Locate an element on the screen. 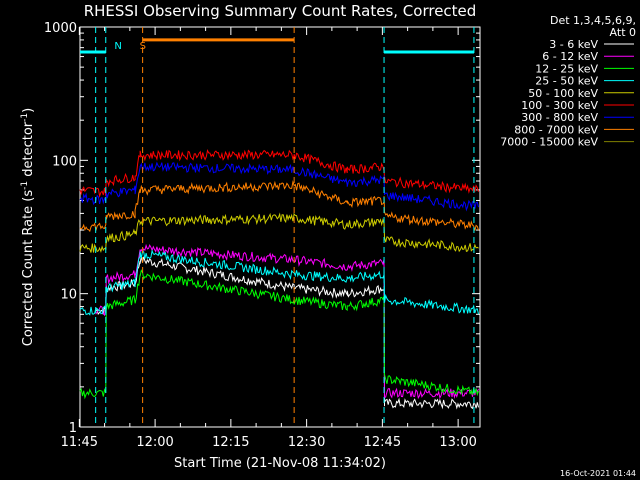 The width and height of the screenshot is (640, 480). x-tick-label: 12:00 is located at coordinates (154, 442).